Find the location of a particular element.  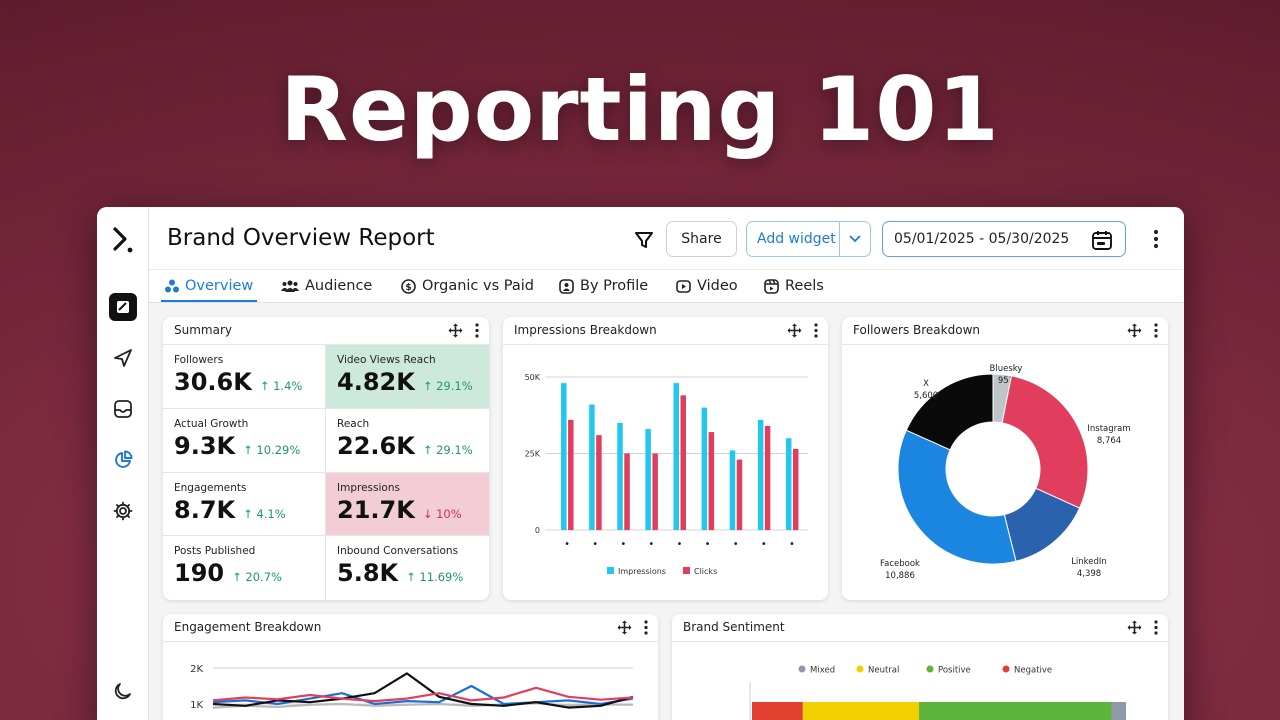

metric-value: 22.6K is located at coordinates (376, 445).